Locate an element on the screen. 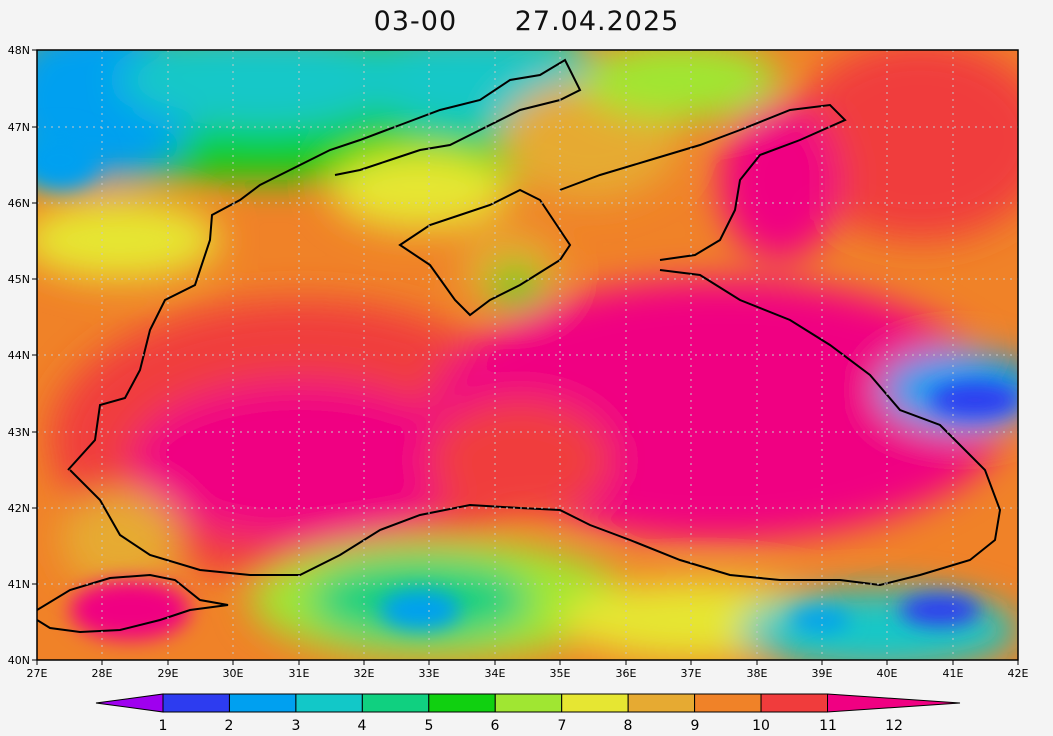 This screenshot has height=736, width=1053. lat-label: 43N is located at coordinates (19, 432).